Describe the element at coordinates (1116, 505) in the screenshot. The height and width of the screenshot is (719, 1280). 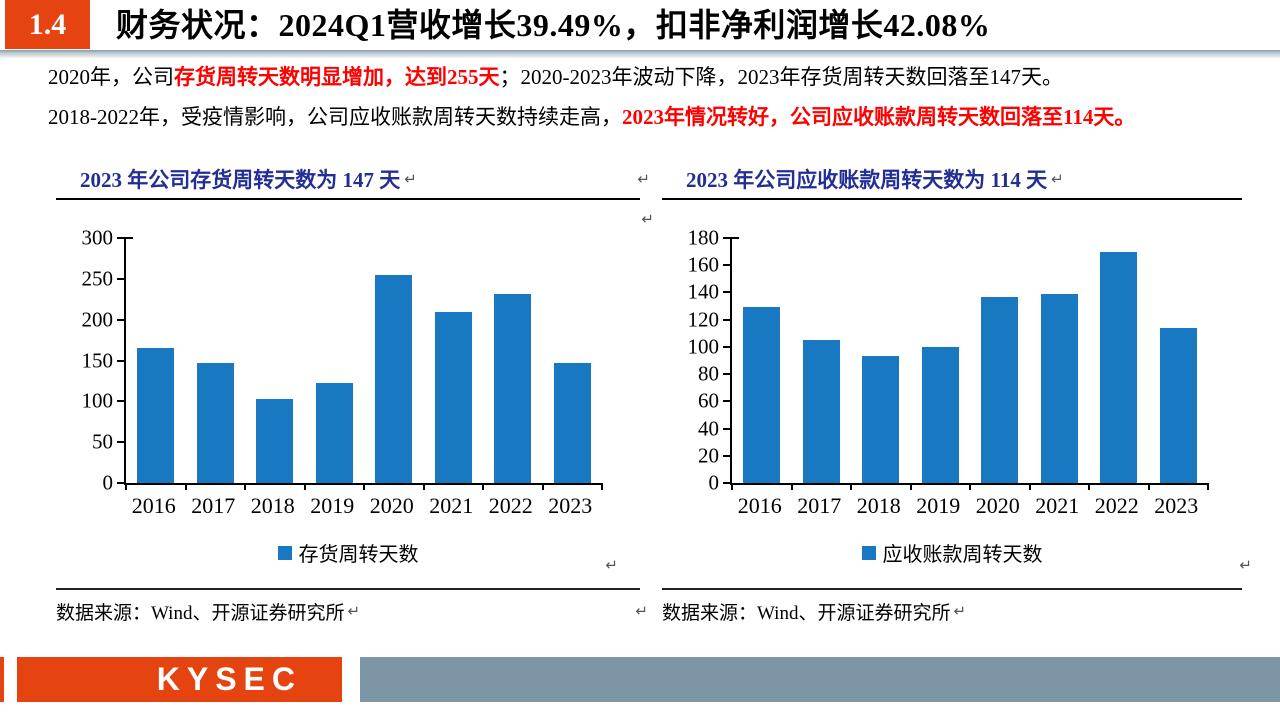
I see `x-axis-label: 2022` at that location.